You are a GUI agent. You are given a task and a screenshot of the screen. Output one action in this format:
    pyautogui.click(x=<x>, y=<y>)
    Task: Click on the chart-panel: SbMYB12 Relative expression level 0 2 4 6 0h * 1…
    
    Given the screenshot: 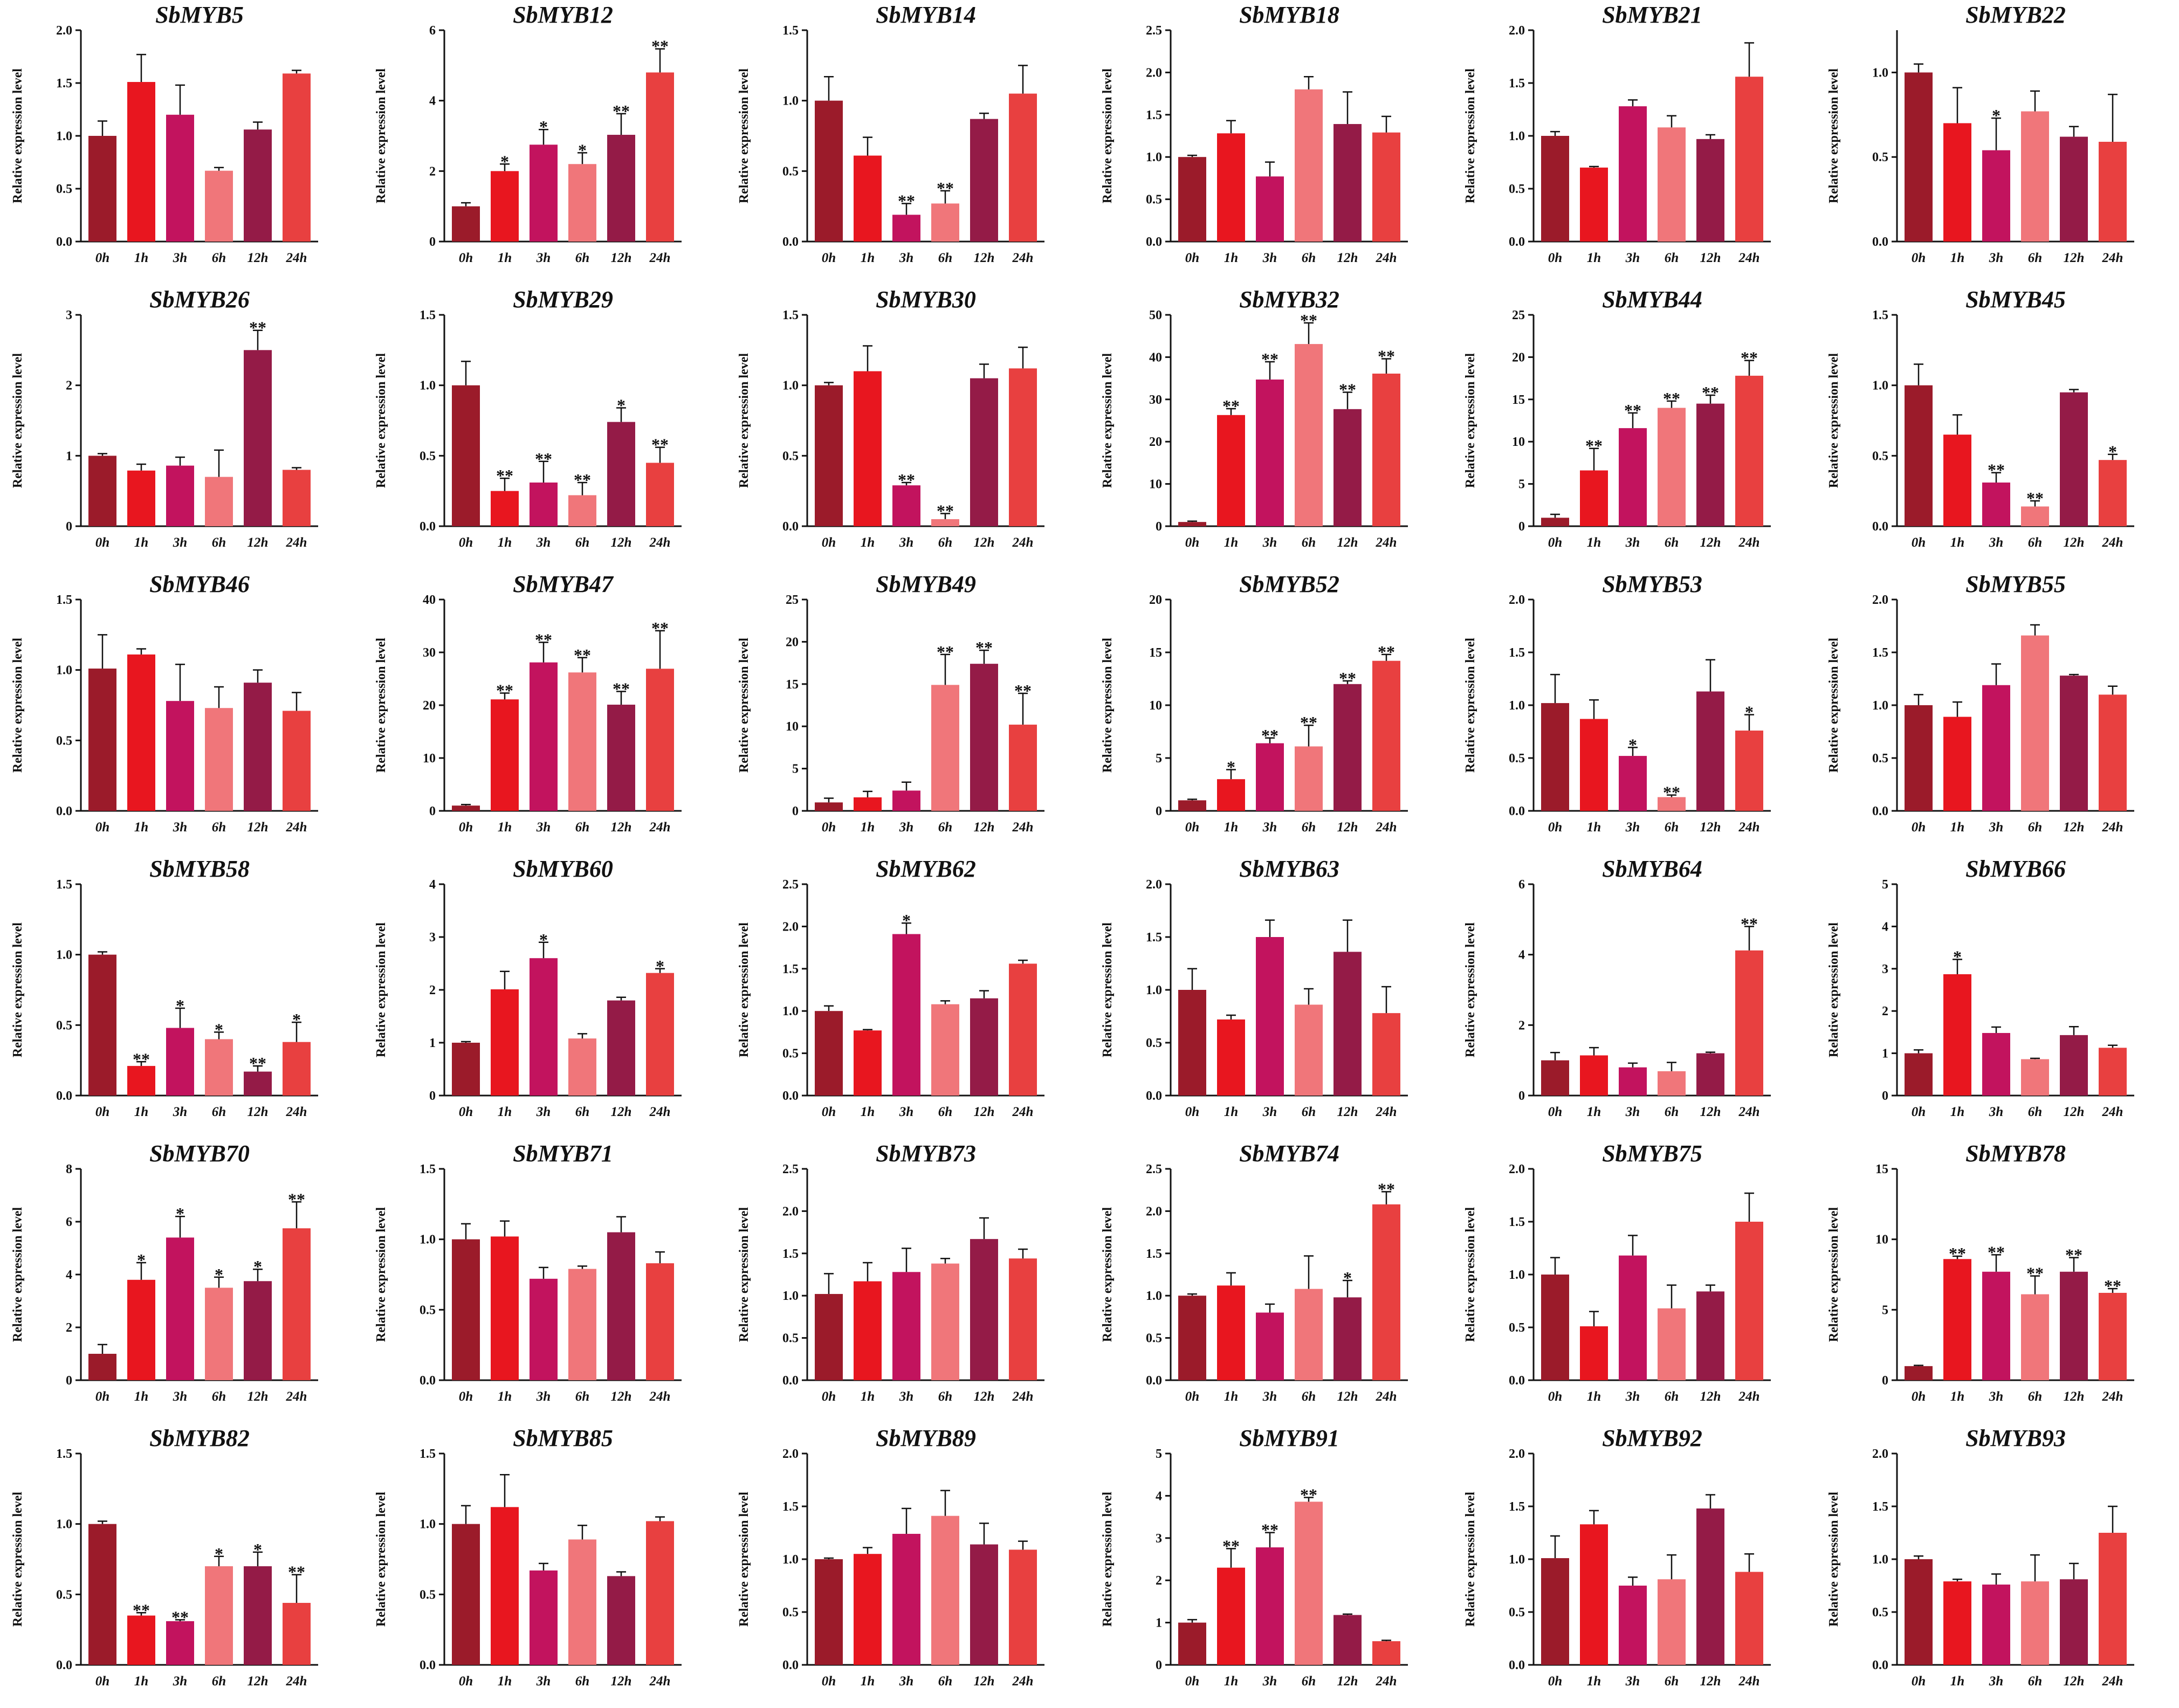 What is the action you would take?
    pyautogui.click(x=528, y=133)
    